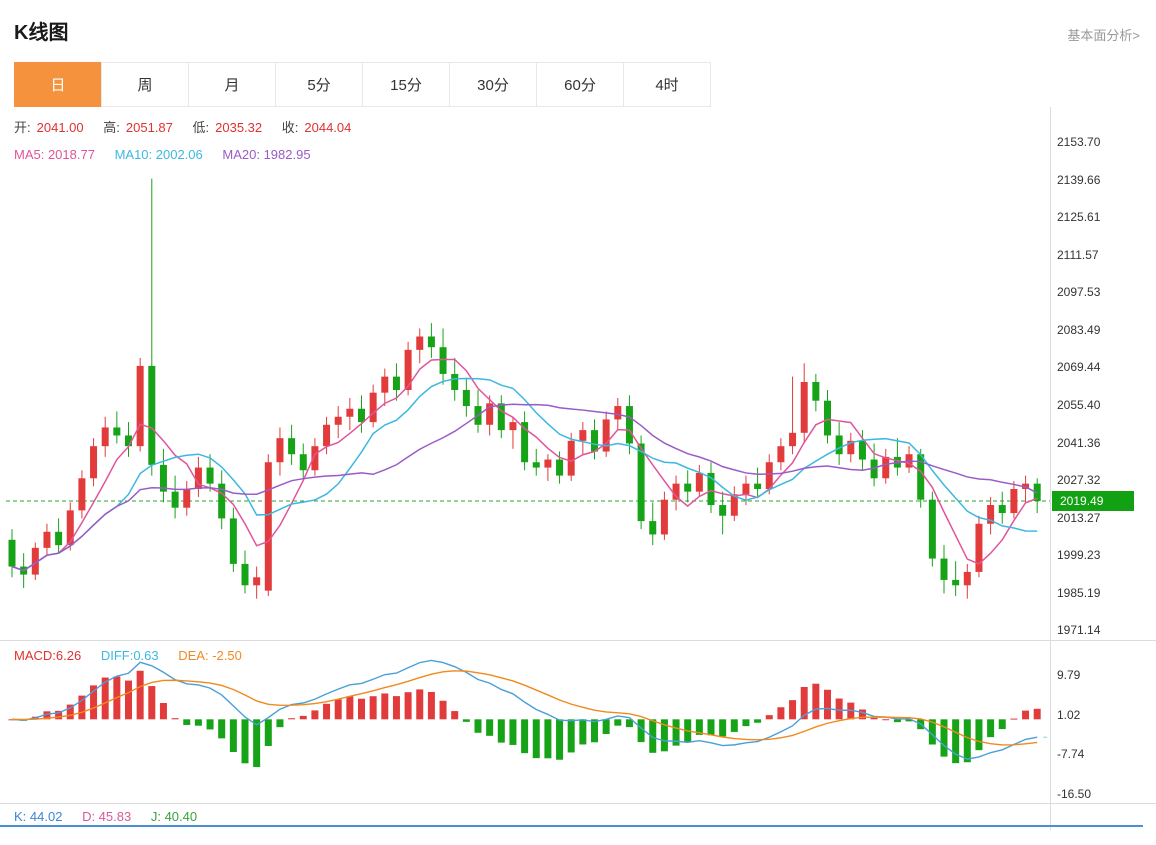 This screenshot has height=845, width=1156. What do you see at coordinates (580, 84) in the screenshot?
I see `tab-60min: 60分` at bounding box center [580, 84].